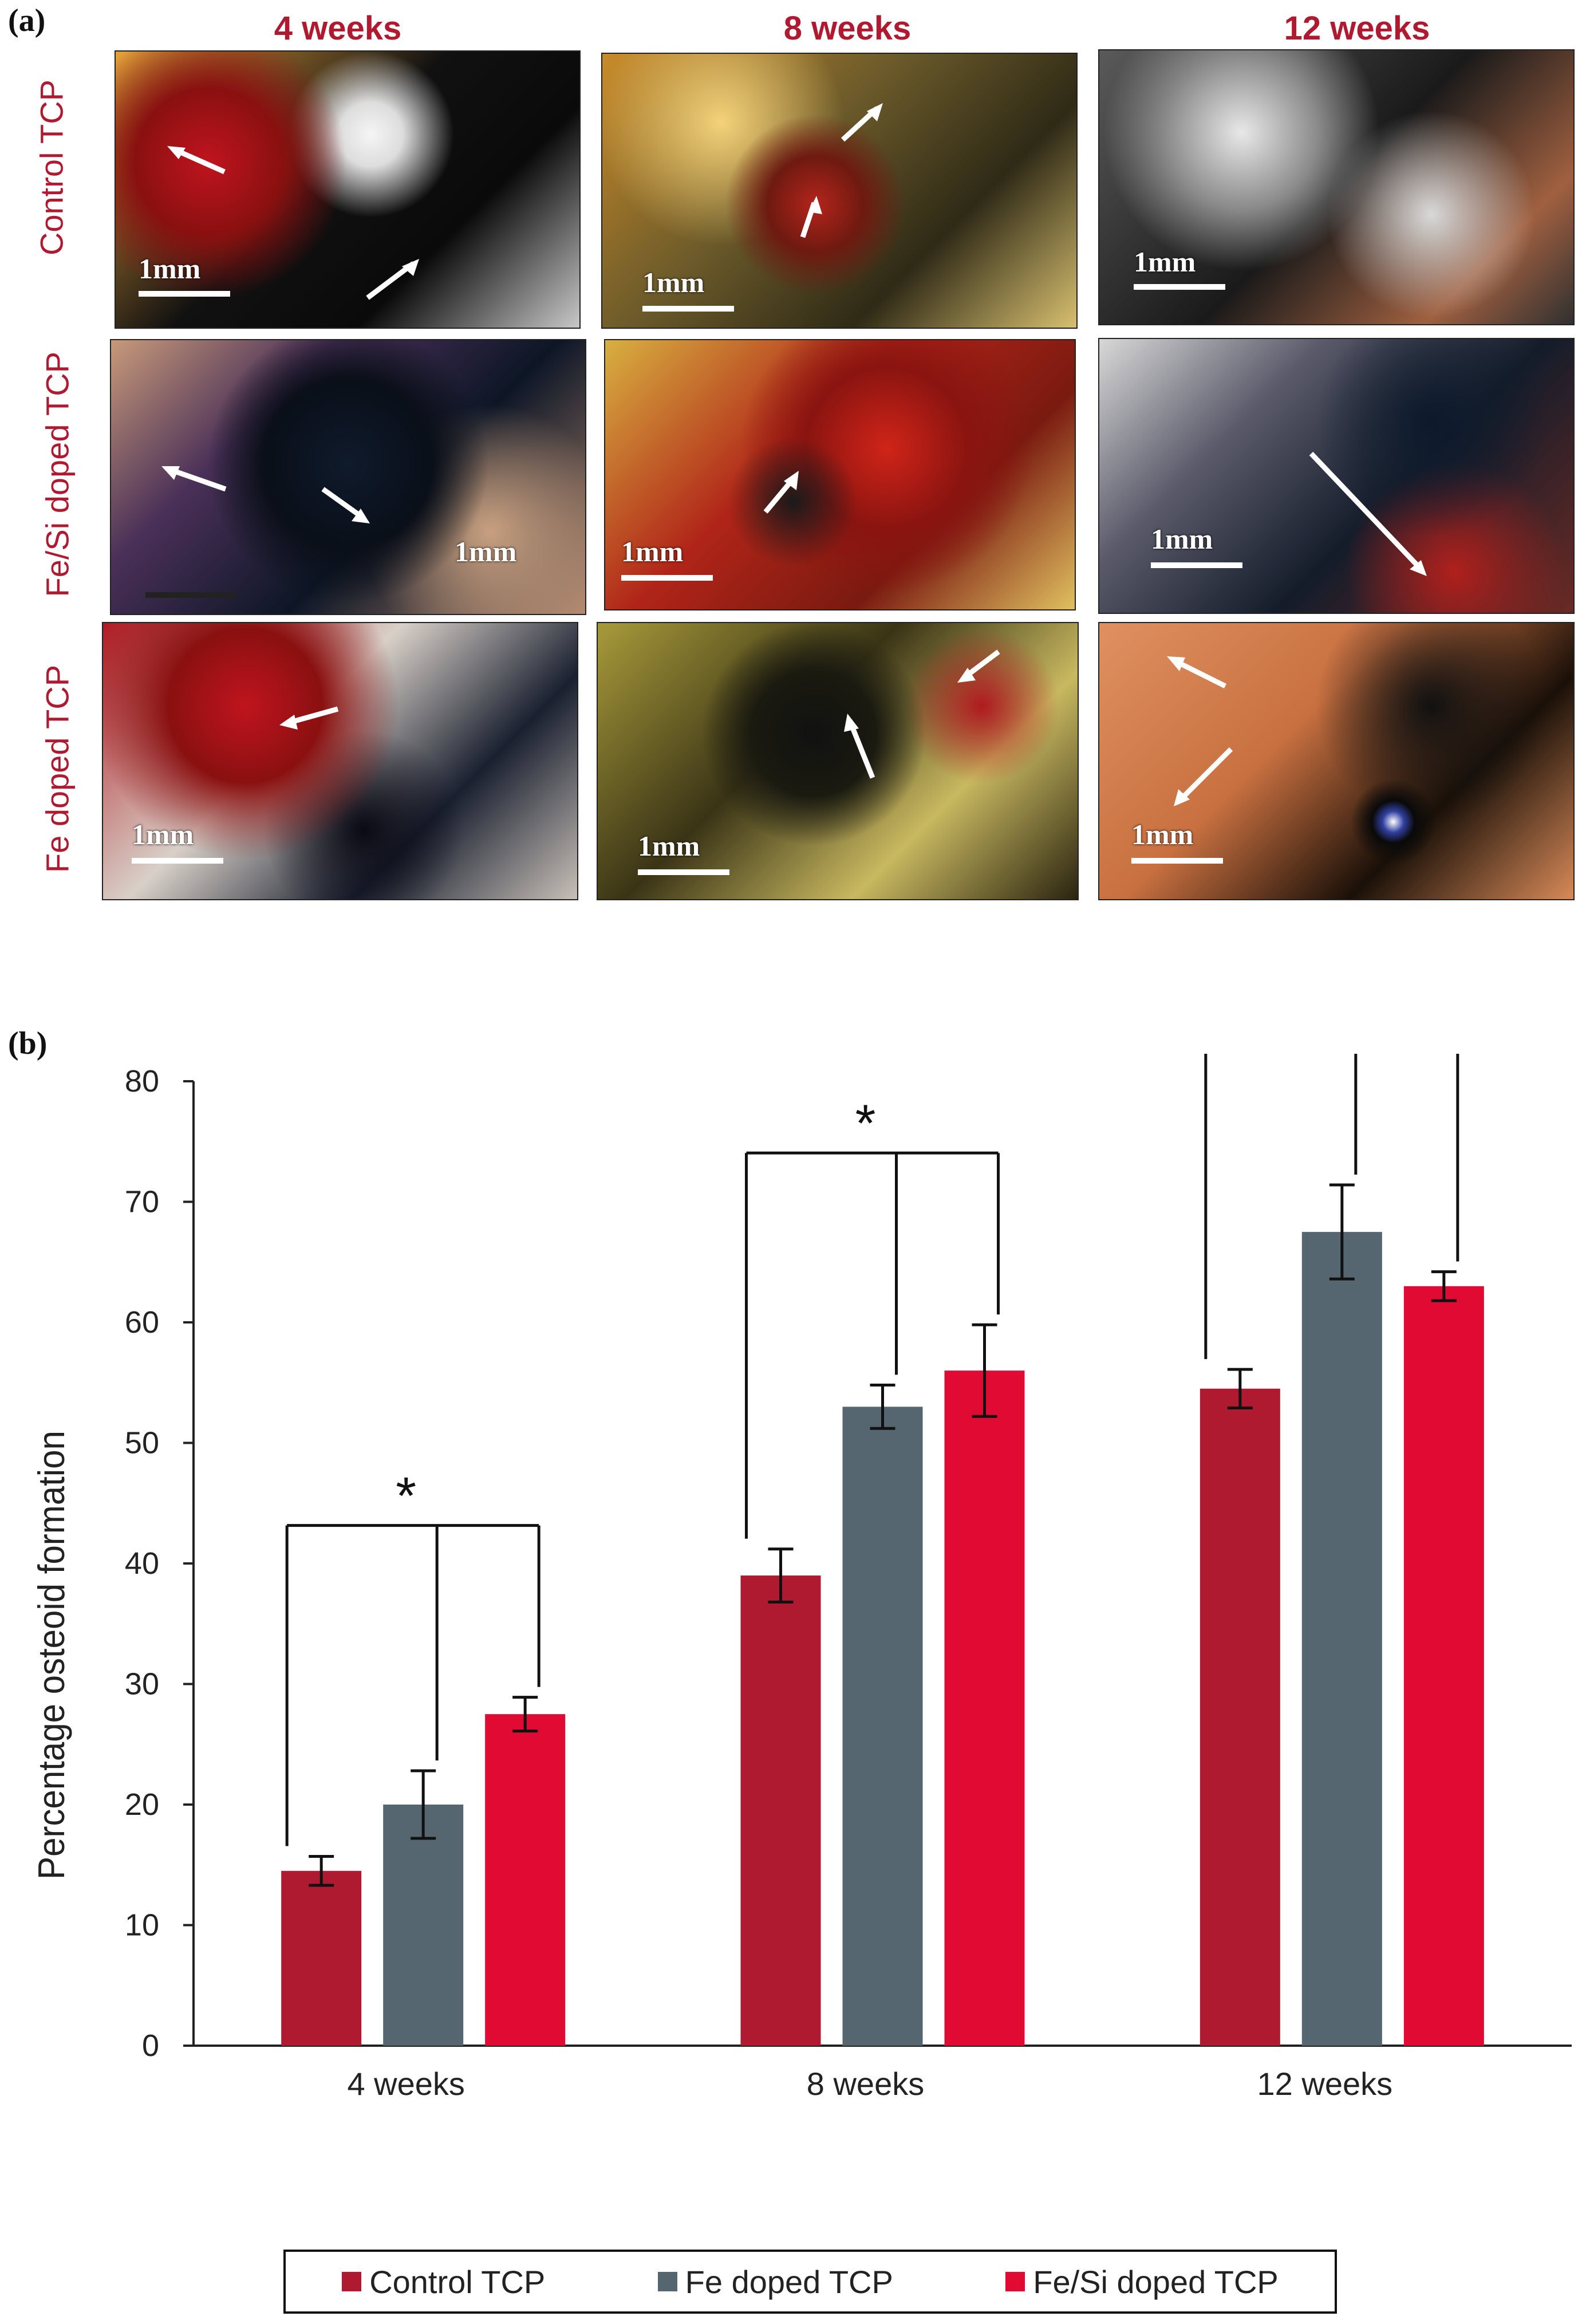  Describe the element at coordinates (58, 474) in the screenshot. I see `row-header-fe-si-doped-tcp: Fe/Si doped TCP` at that location.